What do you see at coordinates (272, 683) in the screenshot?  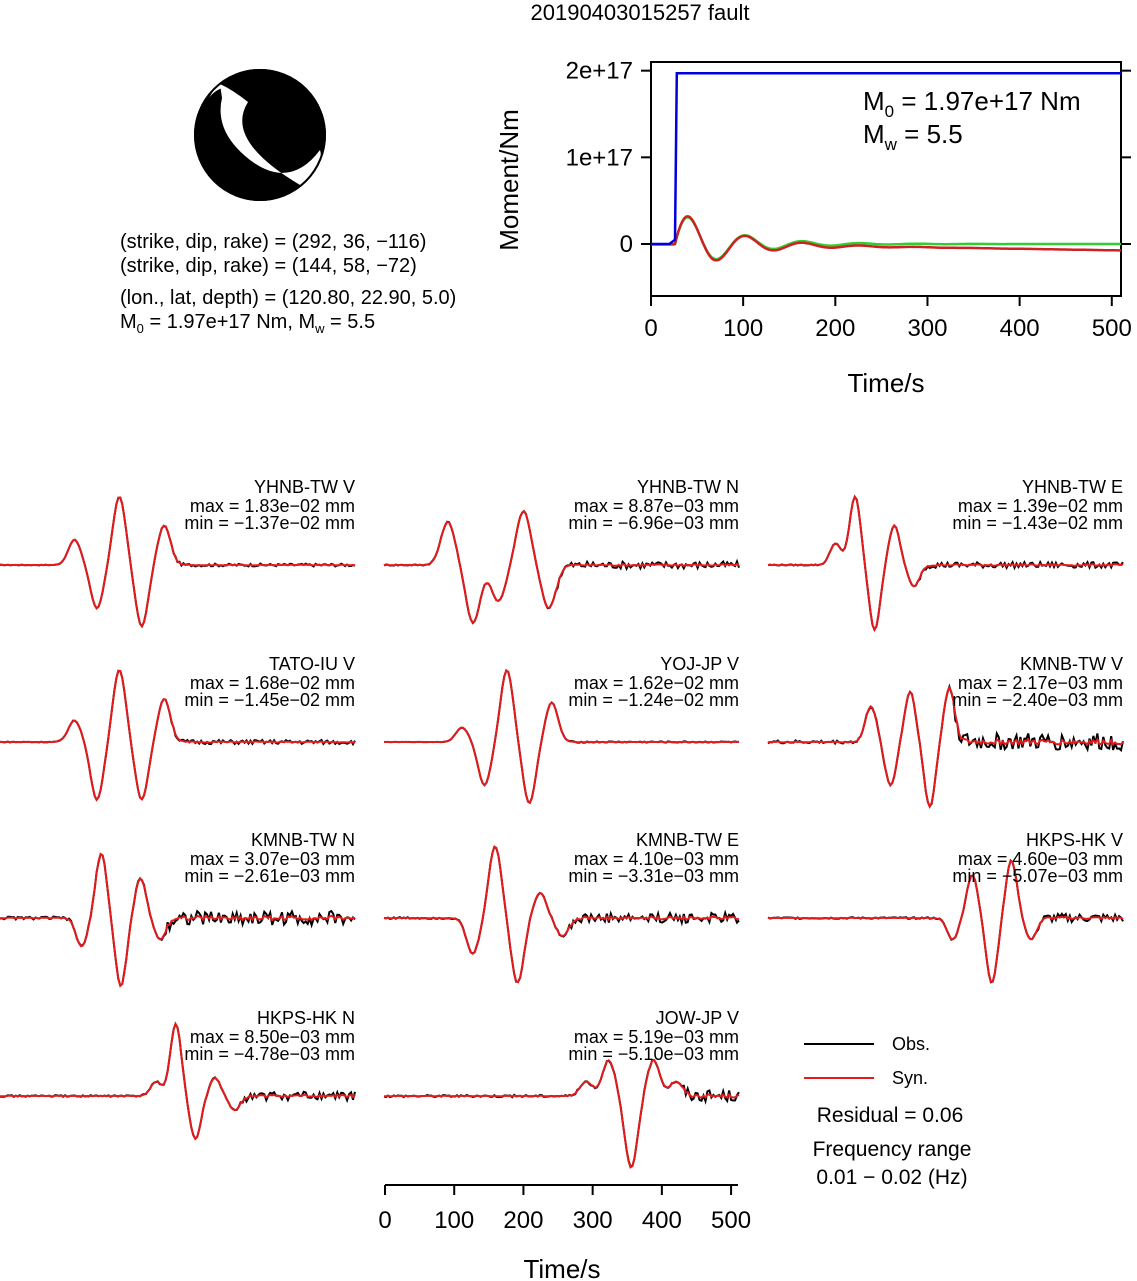 I see `station-max: max = 1.68e−02 mm` at bounding box center [272, 683].